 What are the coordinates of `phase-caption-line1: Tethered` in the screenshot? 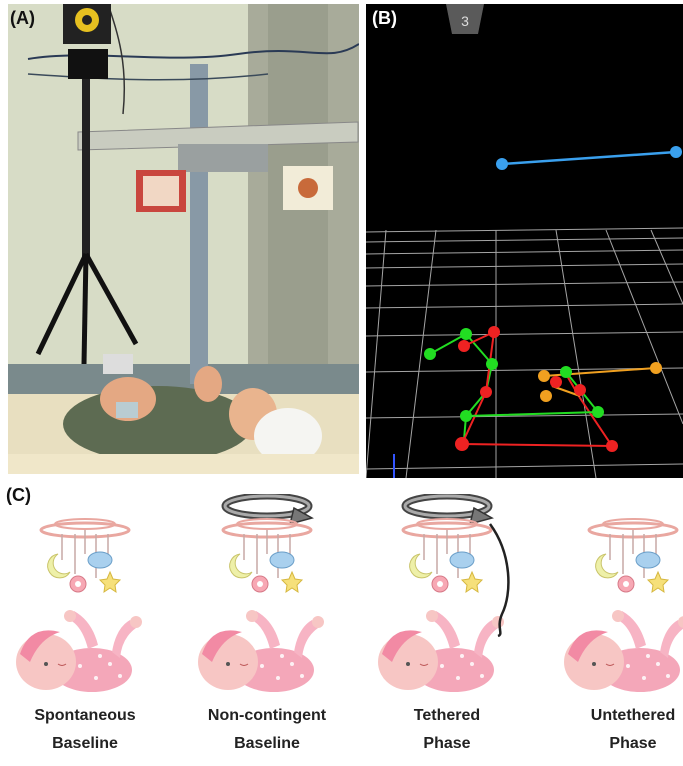 It's located at (447, 715).